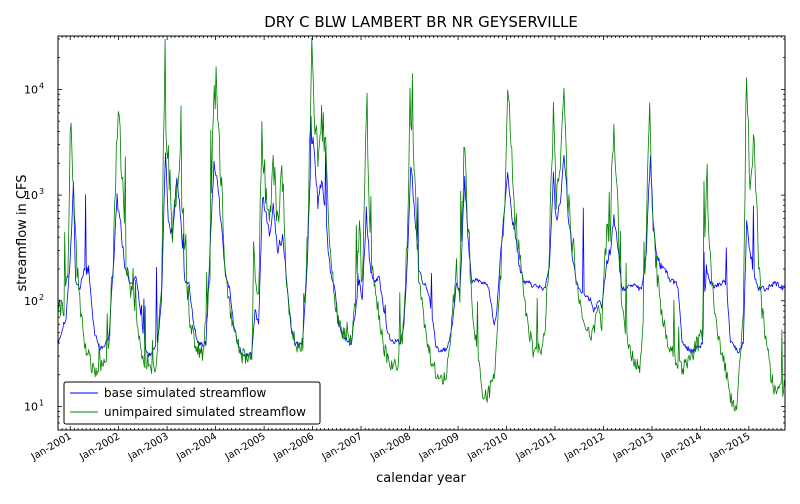 The width and height of the screenshot is (800, 504). Describe the element at coordinates (185, 393) in the screenshot. I see `legend-label-base: base simulated streamflow` at that location.